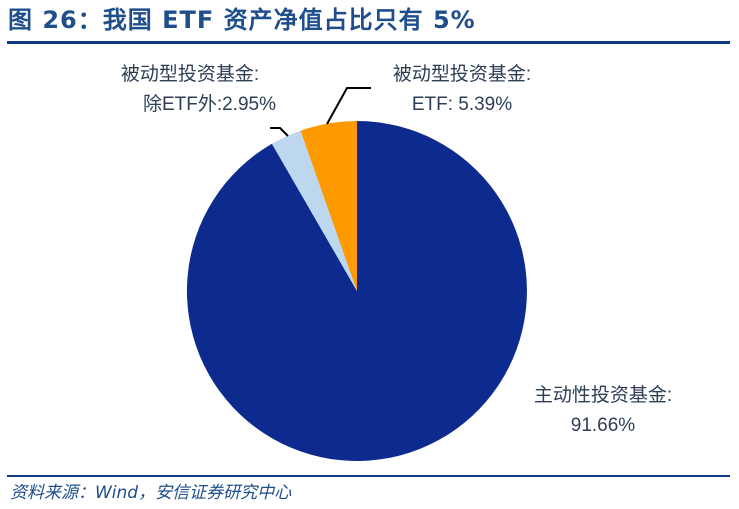  I want to click on label-active-fund-line1: 主动性投资基金:, so click(603, 395).